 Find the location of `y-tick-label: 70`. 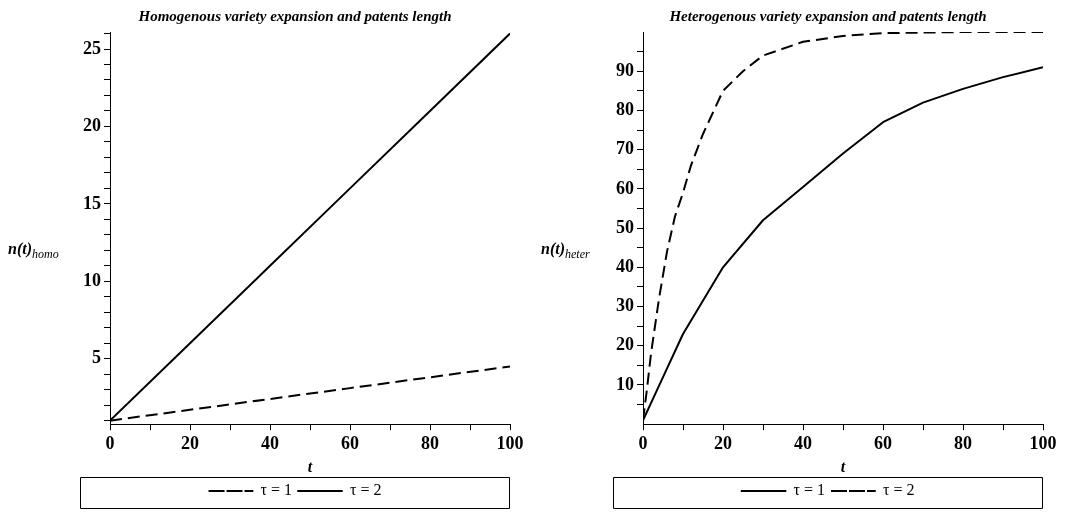

y-tick-label: 70 is located at coordinates (625, 148).